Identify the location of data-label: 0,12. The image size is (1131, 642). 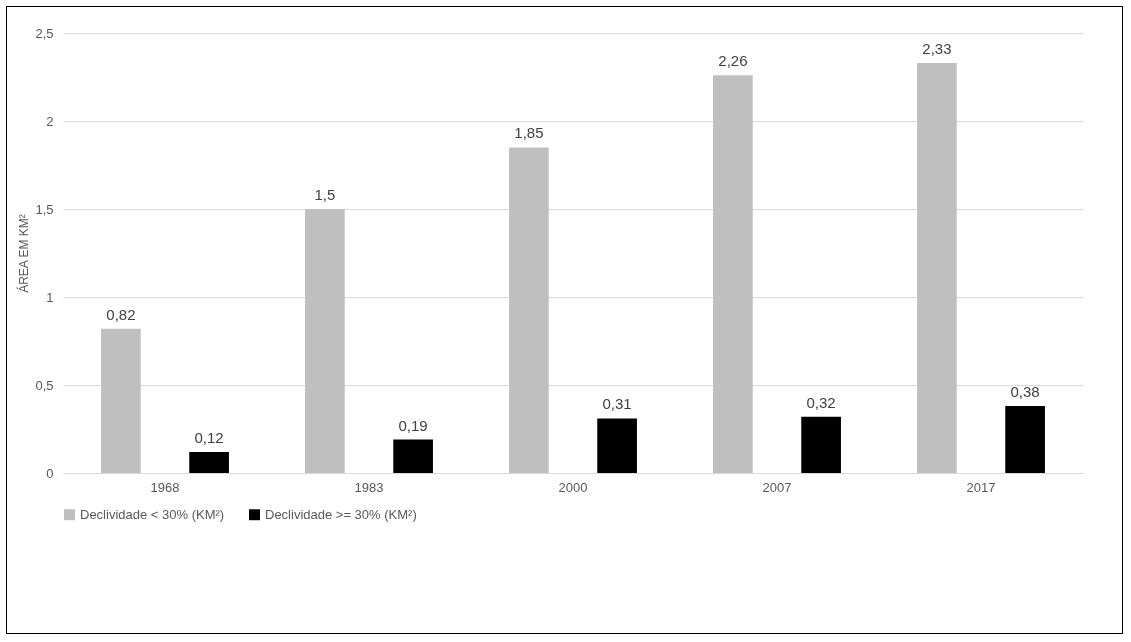
(209, 437).